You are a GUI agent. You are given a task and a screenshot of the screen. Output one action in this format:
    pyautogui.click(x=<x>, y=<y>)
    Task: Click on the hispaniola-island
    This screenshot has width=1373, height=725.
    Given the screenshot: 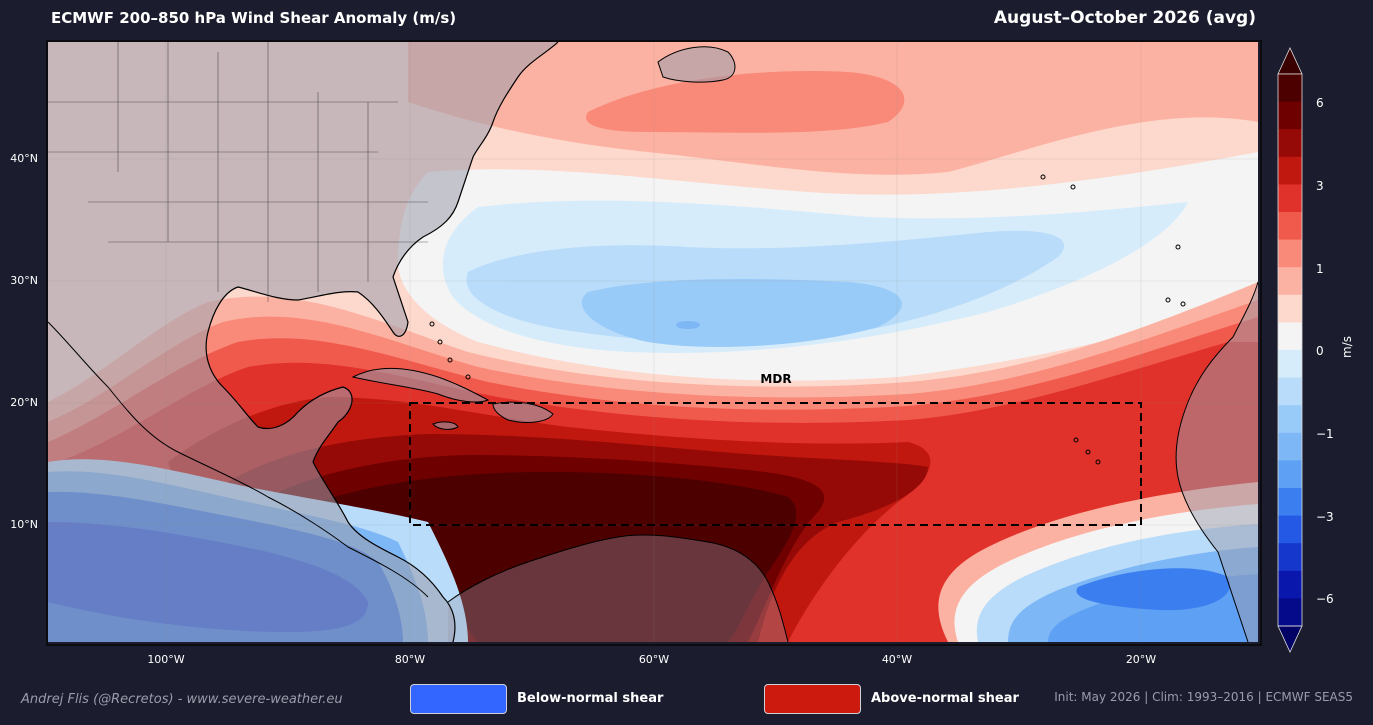 What is the action you would take?
    pyautogui.click(x=523, y=412)
    